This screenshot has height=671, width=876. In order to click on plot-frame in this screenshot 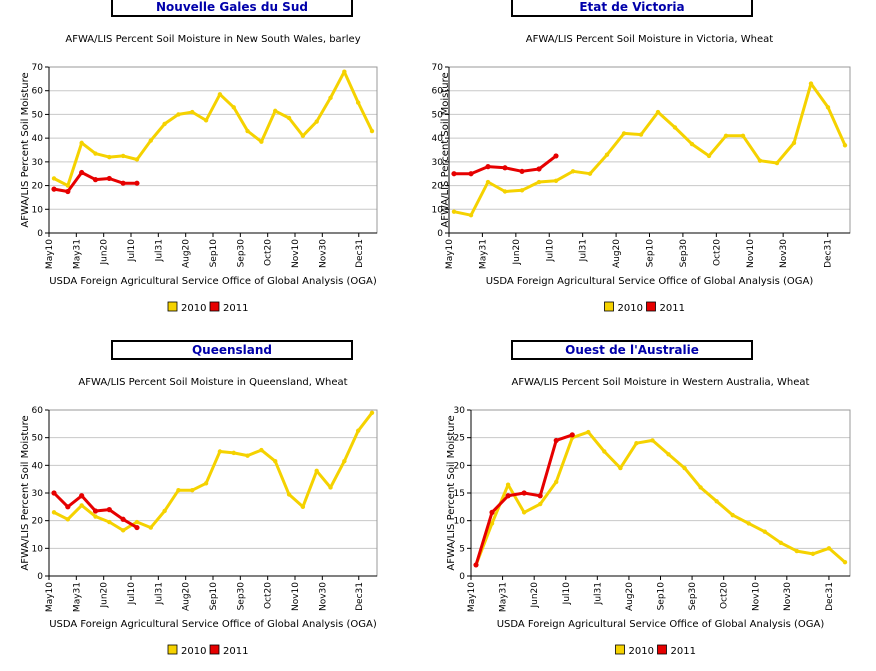, I will do `click(213, 150)`.